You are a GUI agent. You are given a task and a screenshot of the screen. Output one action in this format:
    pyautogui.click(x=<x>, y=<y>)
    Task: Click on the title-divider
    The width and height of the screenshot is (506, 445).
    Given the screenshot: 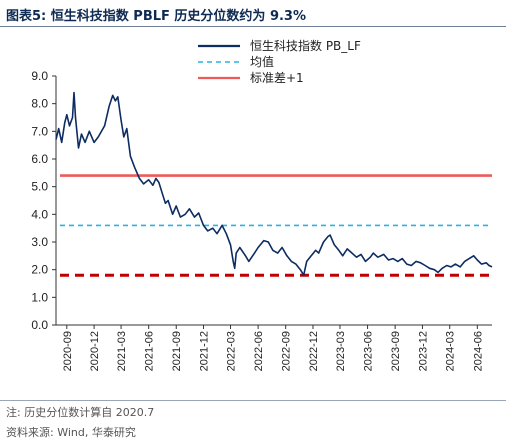 What is the action you would take?
    pyautogui.click(x=253, y=26)
    